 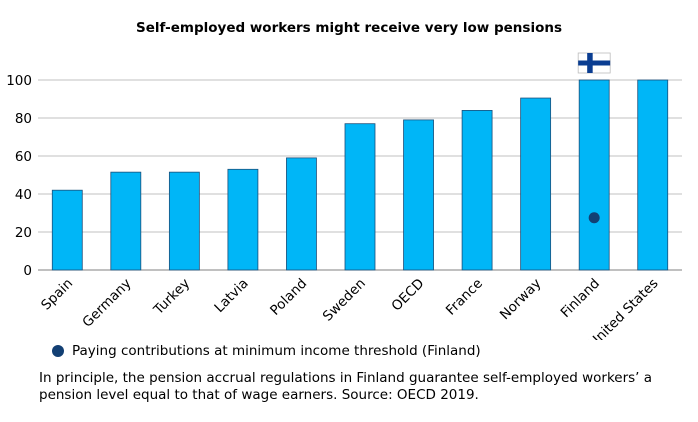 What do you see at coordinates (653, 175) in the screenshot?
I see `bar-united-states` at bounding box center [653, 175].